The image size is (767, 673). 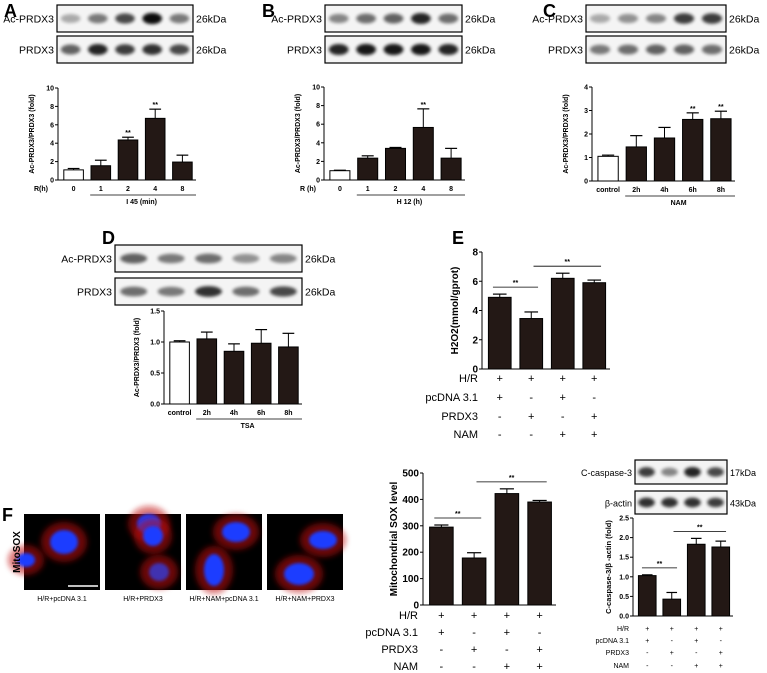 What do you see at coordinates (62, 599) in the screenshot?
I see `micrograph-caption: H/R+pcDNA 3.1` at bounding box center [62, 599].